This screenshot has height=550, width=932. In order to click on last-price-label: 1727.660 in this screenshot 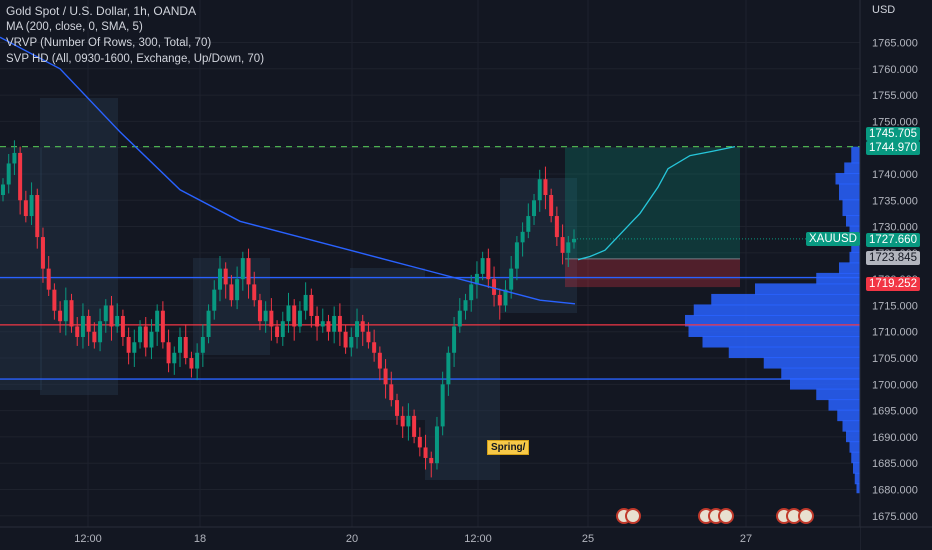, I will do `click(893, 240)`.